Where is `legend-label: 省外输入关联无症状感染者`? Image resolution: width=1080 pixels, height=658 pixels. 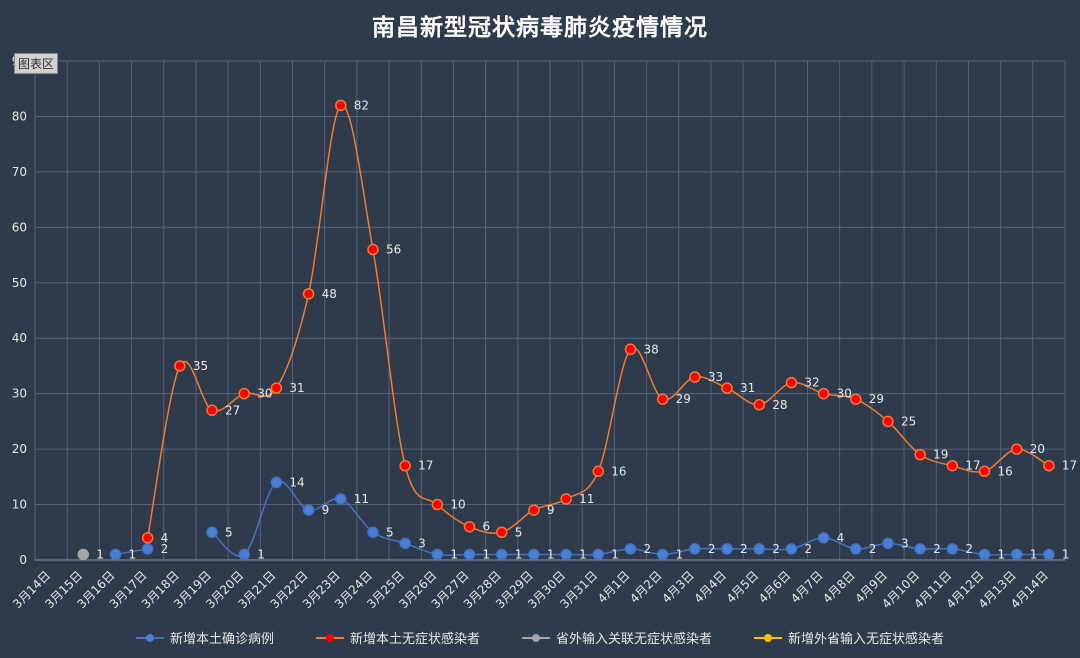 legend-label: 省外输入关联无症状感染者 is located at coordinates (634, 639).